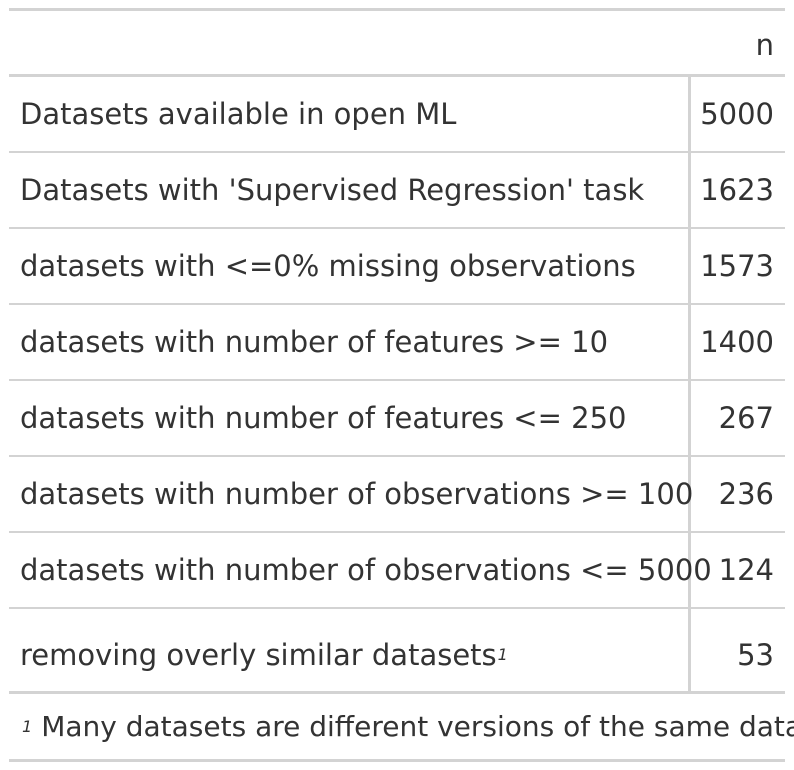 The width and height of the screenshot is (794, 770). I want to click on row-label: datasets with <=0% missing observations, so click(350, 266).